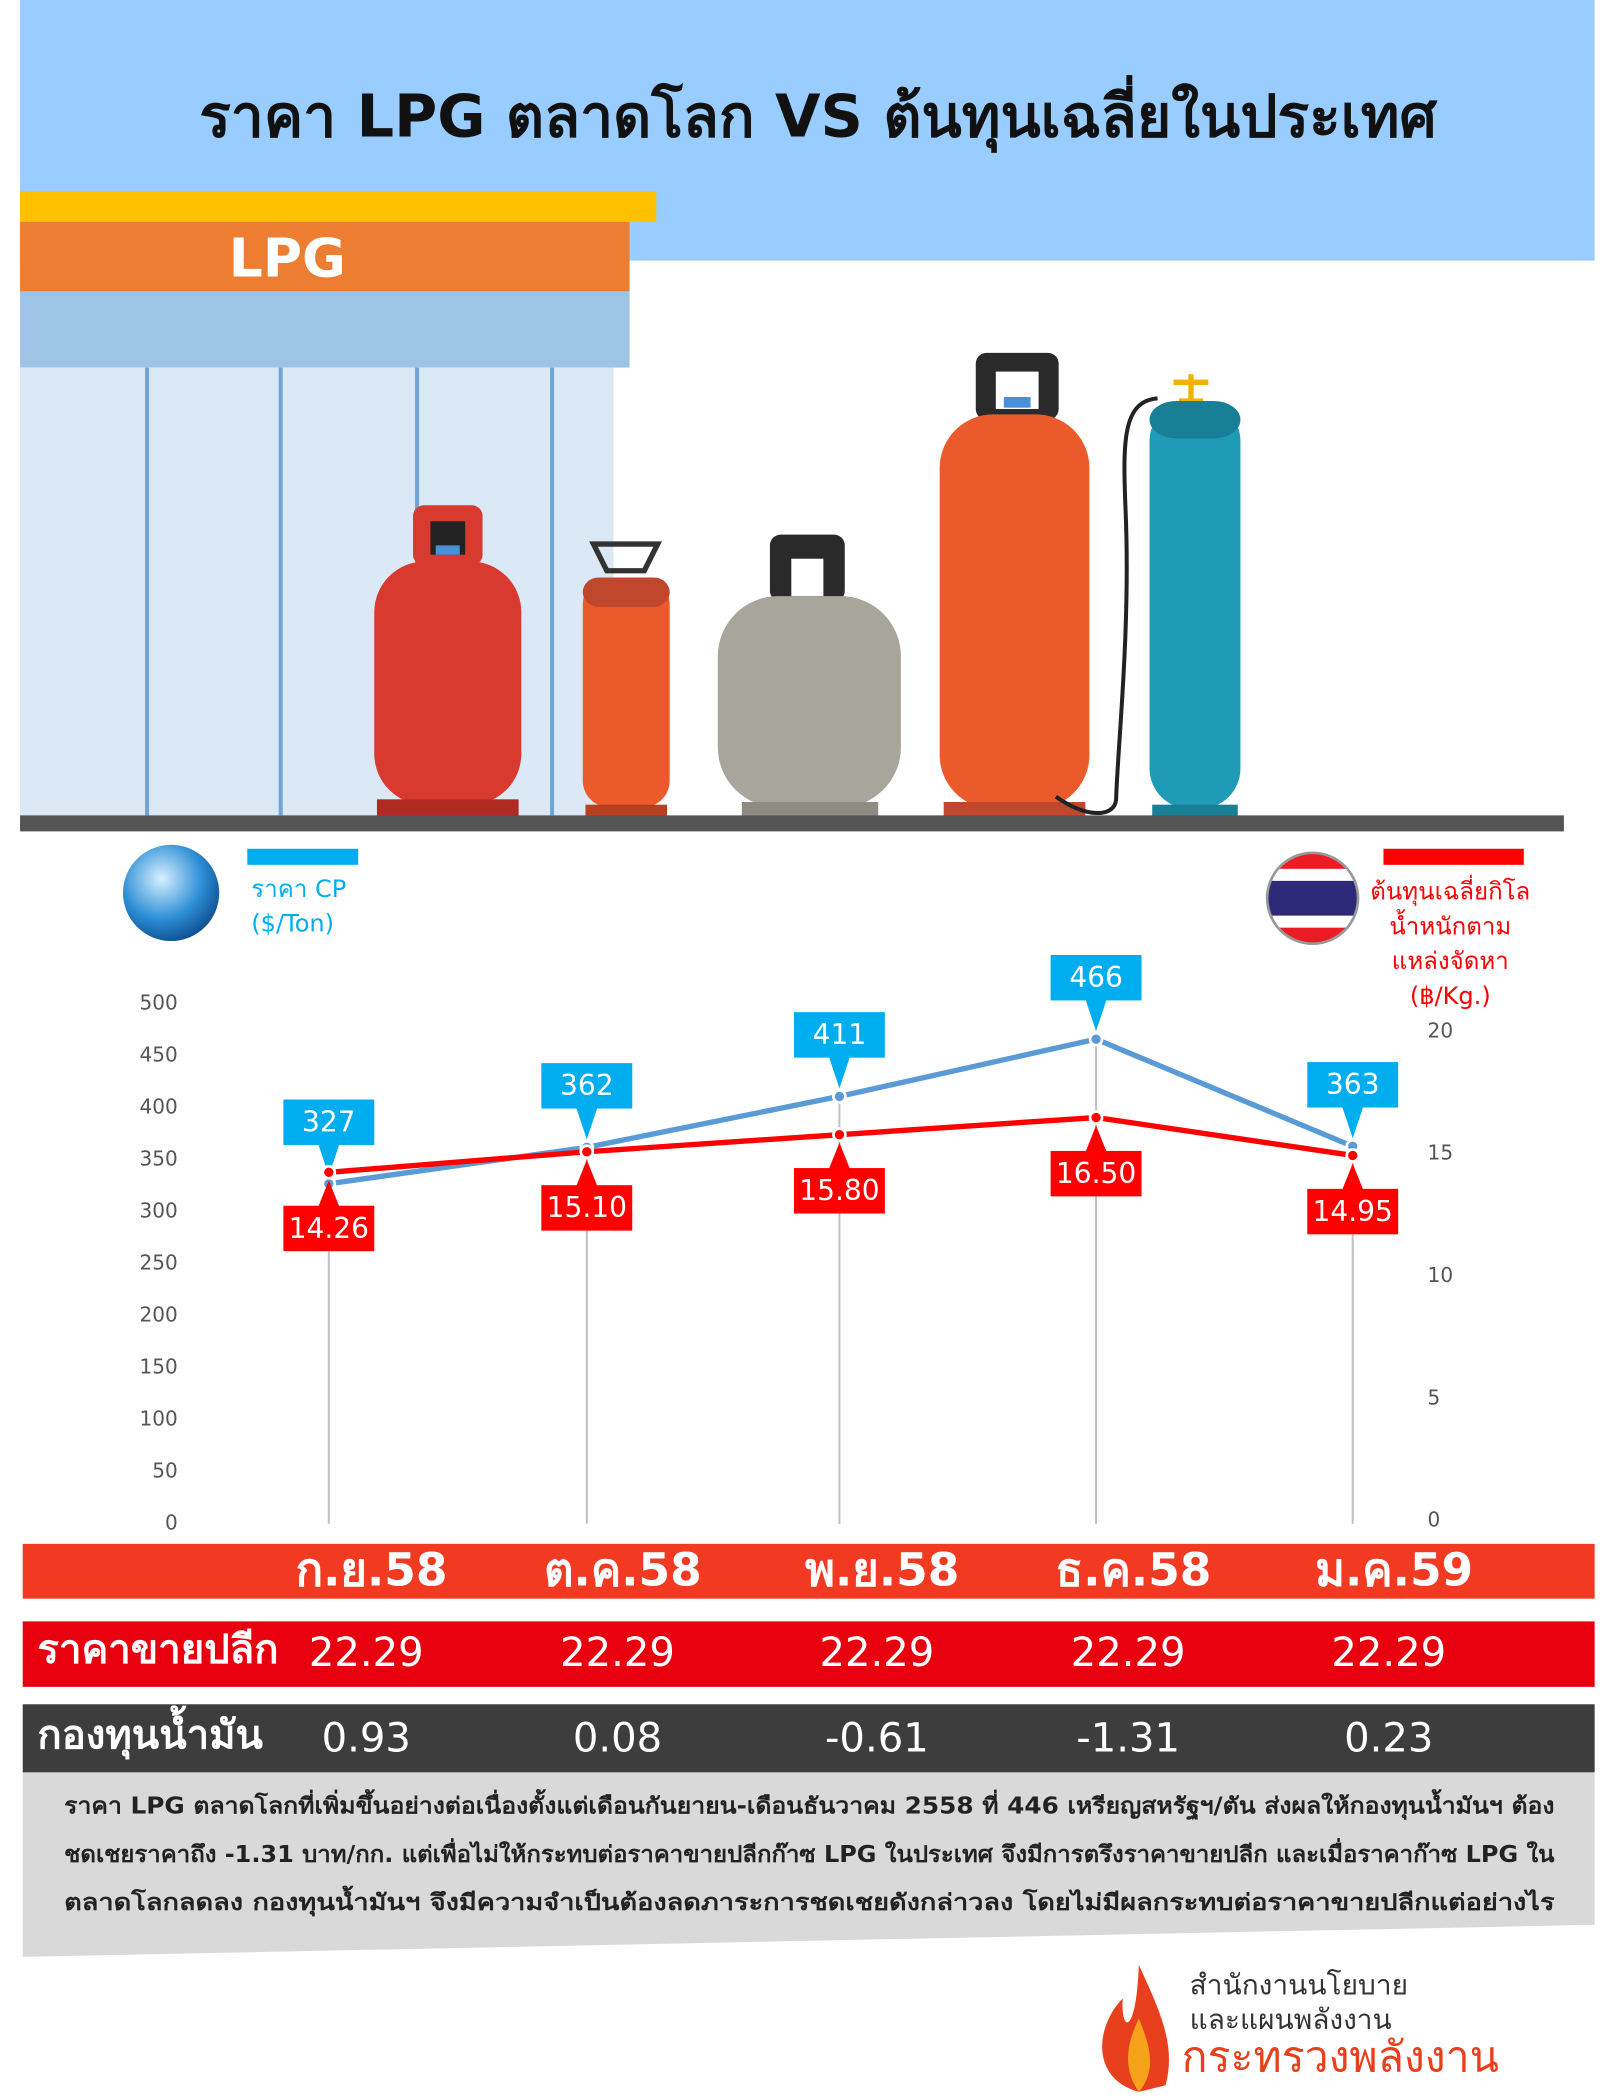 This screenshot has height=2100, width=1604. I want to click on data-label: 466, so click(1096, 977).